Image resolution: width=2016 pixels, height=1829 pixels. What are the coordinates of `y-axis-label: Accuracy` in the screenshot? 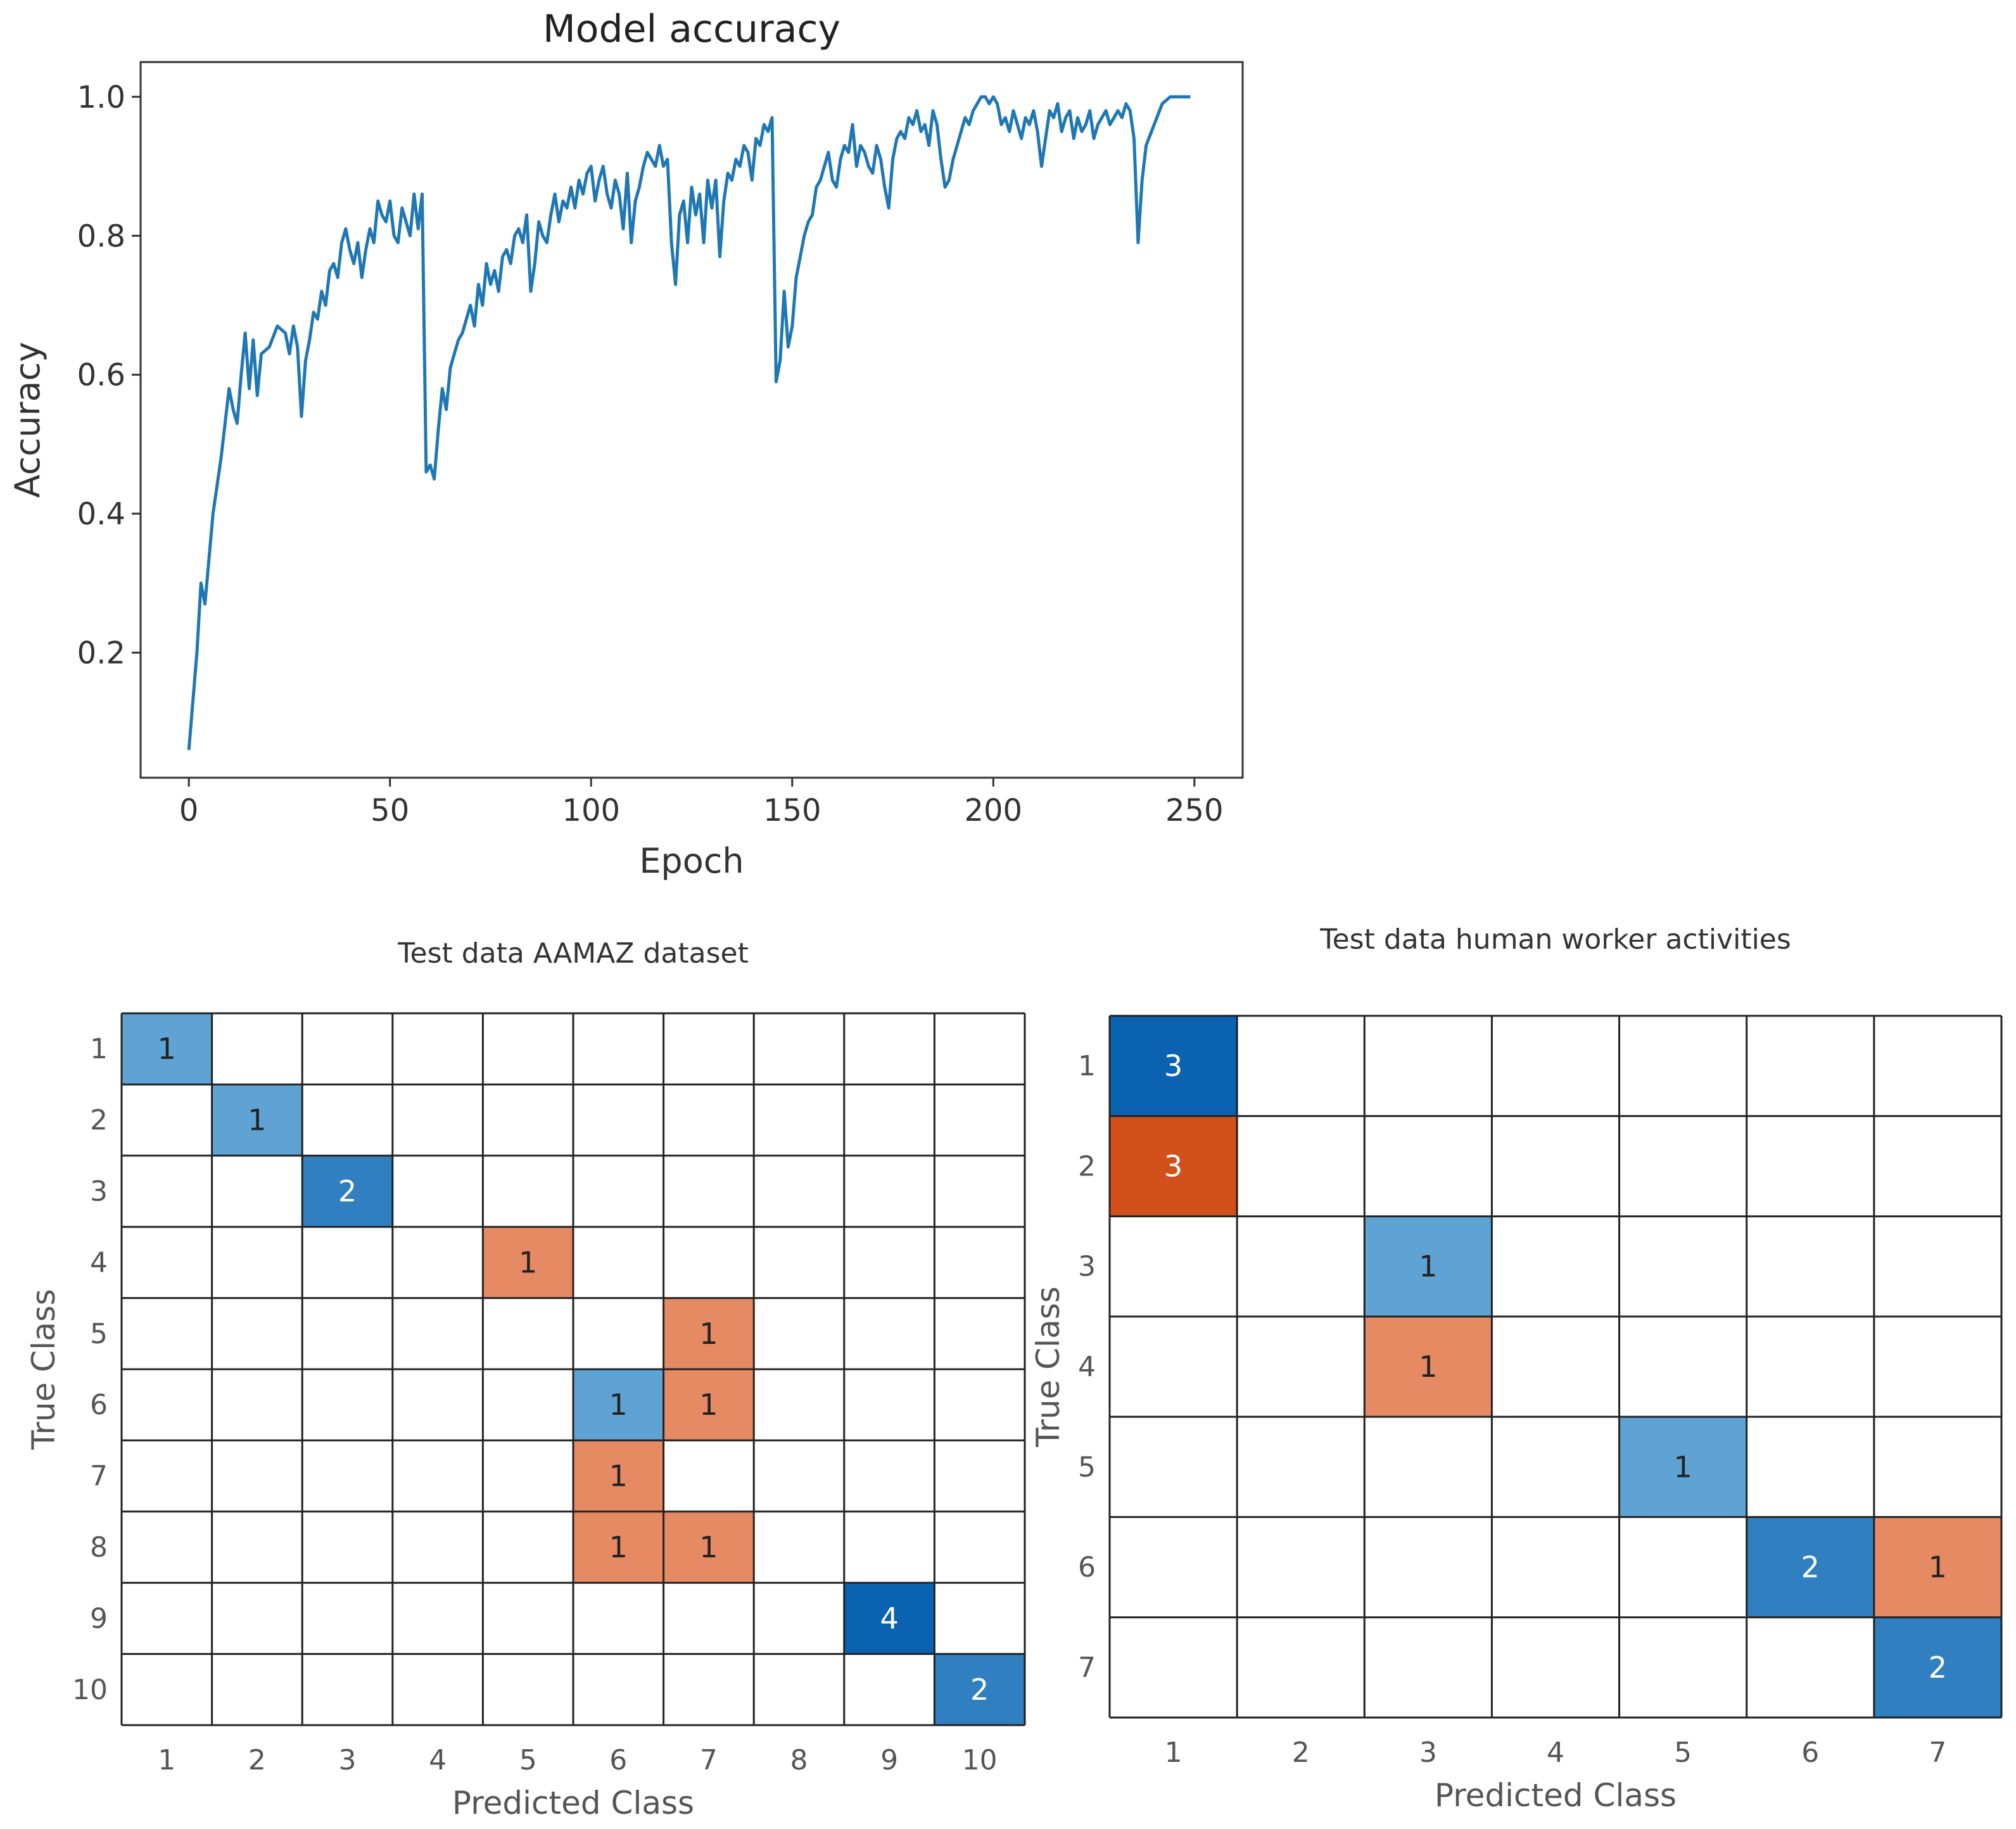 It's located at (28, 420).